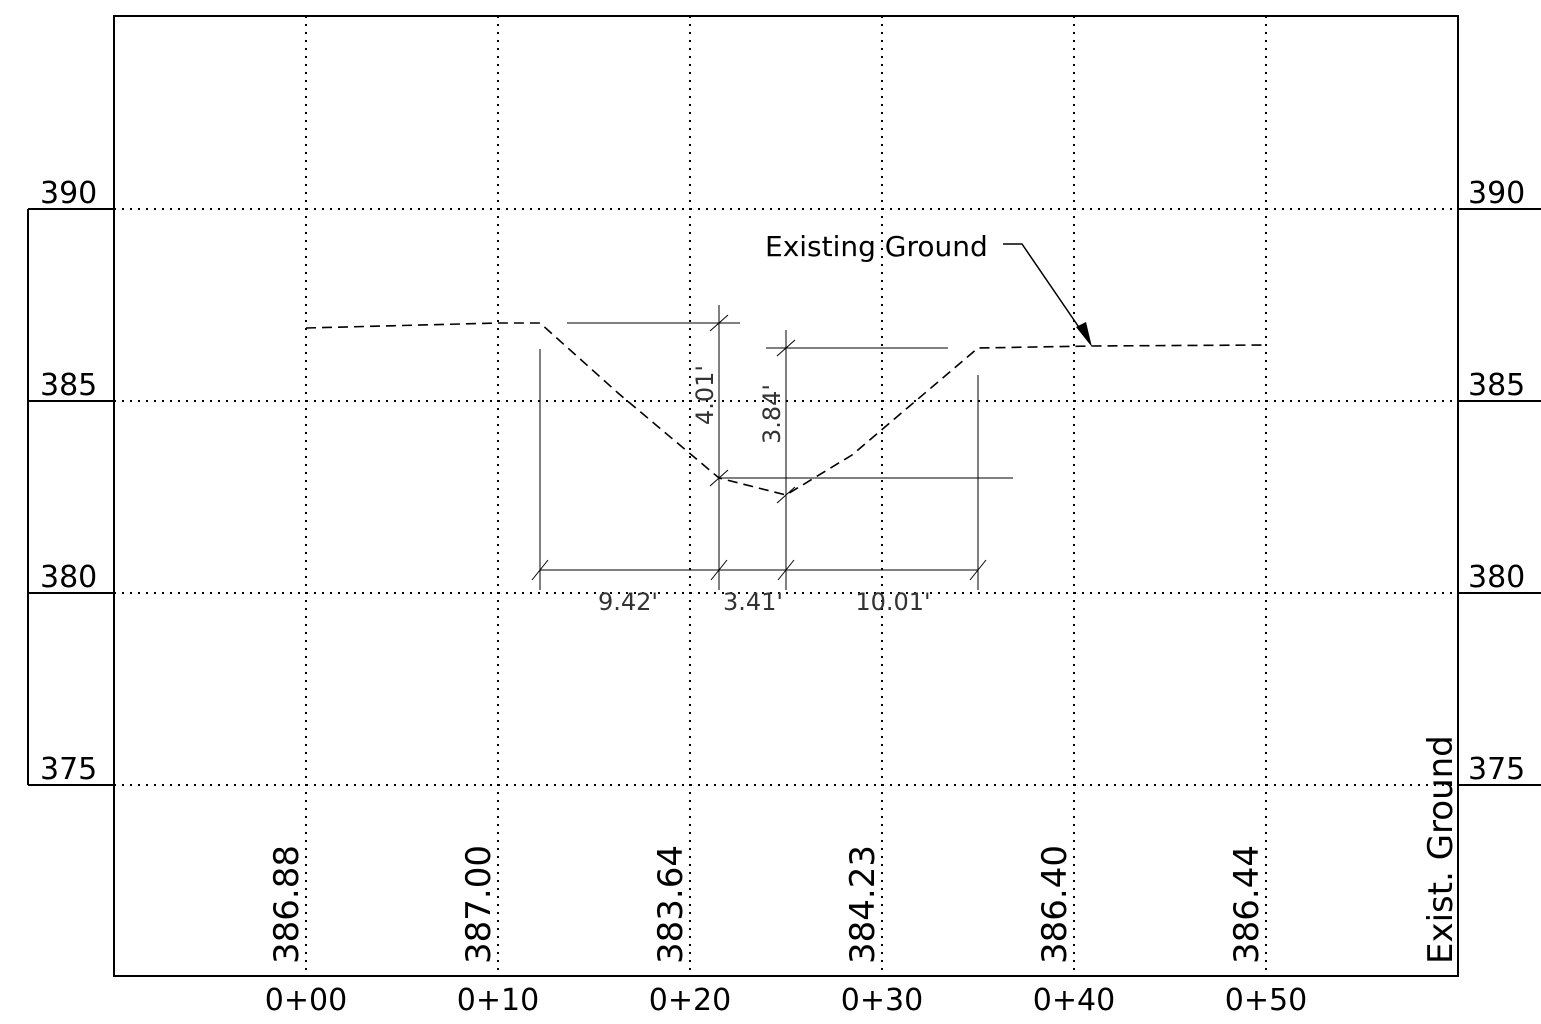 Image resolution: width=1541 pixels, height=1024 pixels. What do you see at coordinates (1496, 385) in the screenshot?
I see `elev-label-right-385: 385` at bounding box center [1496, 385].